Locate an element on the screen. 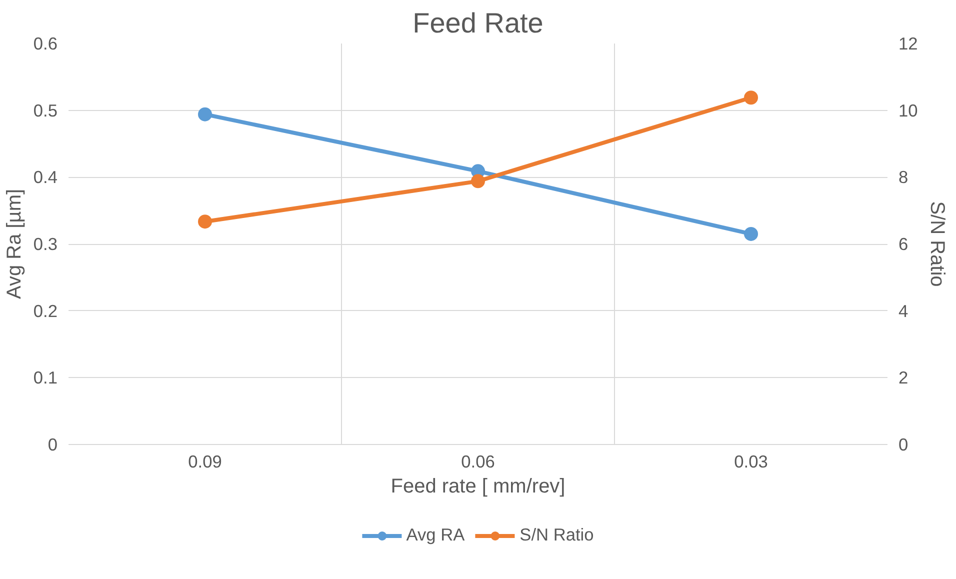  x-tick-label: 0.03 is located at coordinates (751, 462).